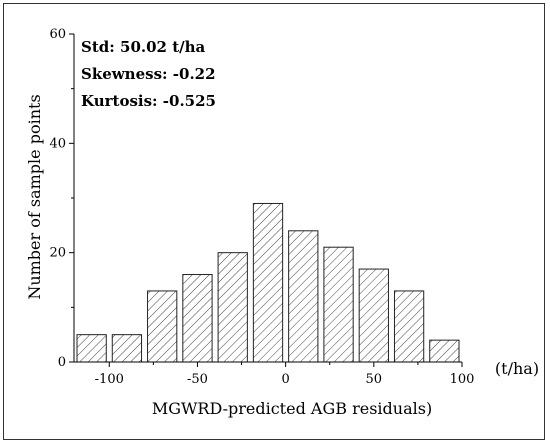 The height and width of the screenshot is (445, 550). What do you see at coordinates (462, 379) in the screenshot?
I see `x-tick-label: 100` at bounding box center [462, 379].